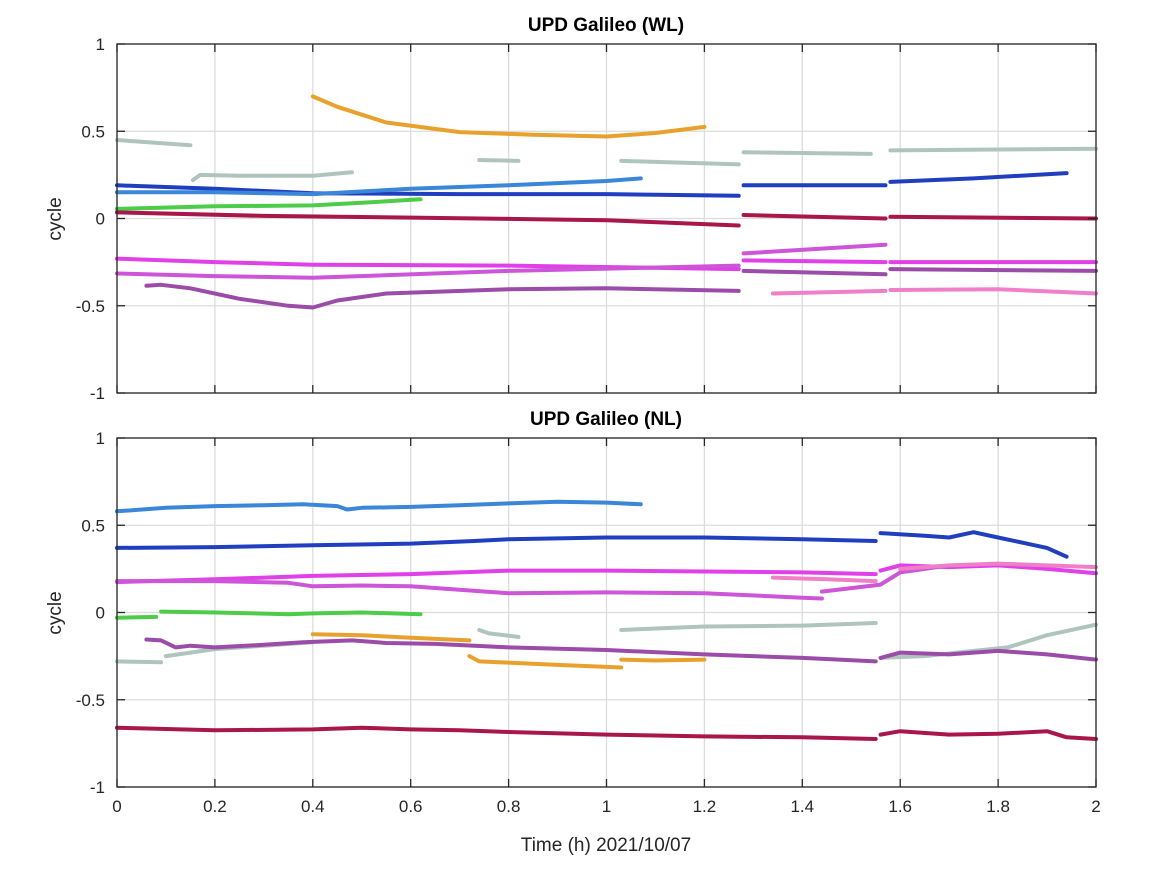 This screenshot has height=875, width=1167. Describe the element at coordinates (215, 806) in the screenshot. I see `nl-x-tick-label: 0.2` at that location.